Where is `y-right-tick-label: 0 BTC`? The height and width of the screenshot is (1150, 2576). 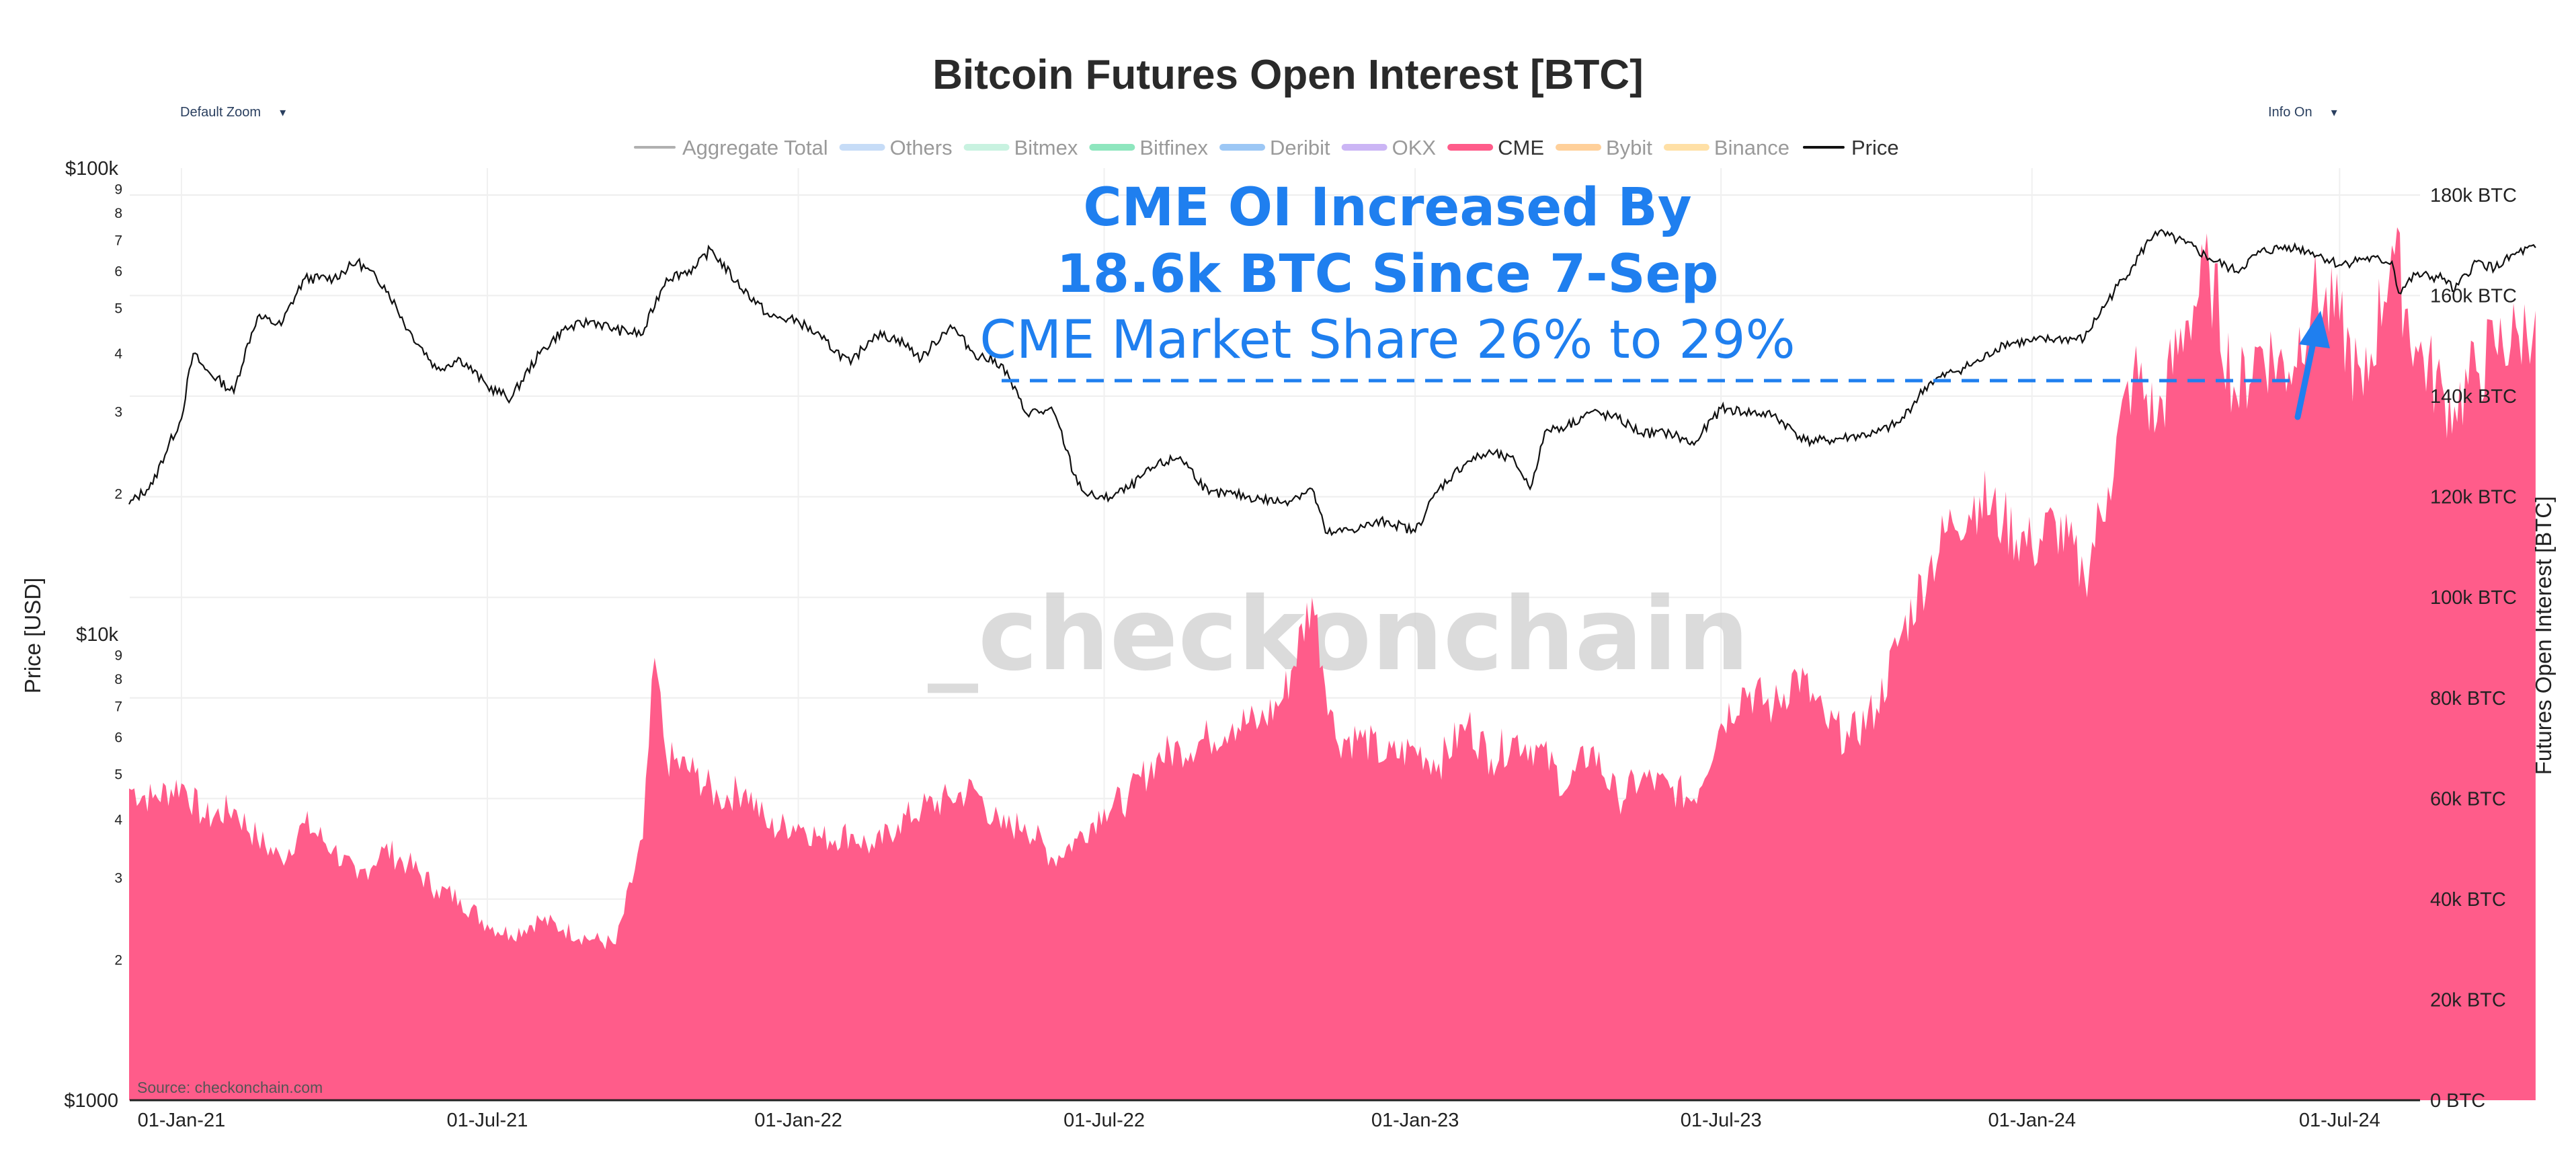
y-right-tick-label: 0 BTC is located at coordinates (2457, 1101).